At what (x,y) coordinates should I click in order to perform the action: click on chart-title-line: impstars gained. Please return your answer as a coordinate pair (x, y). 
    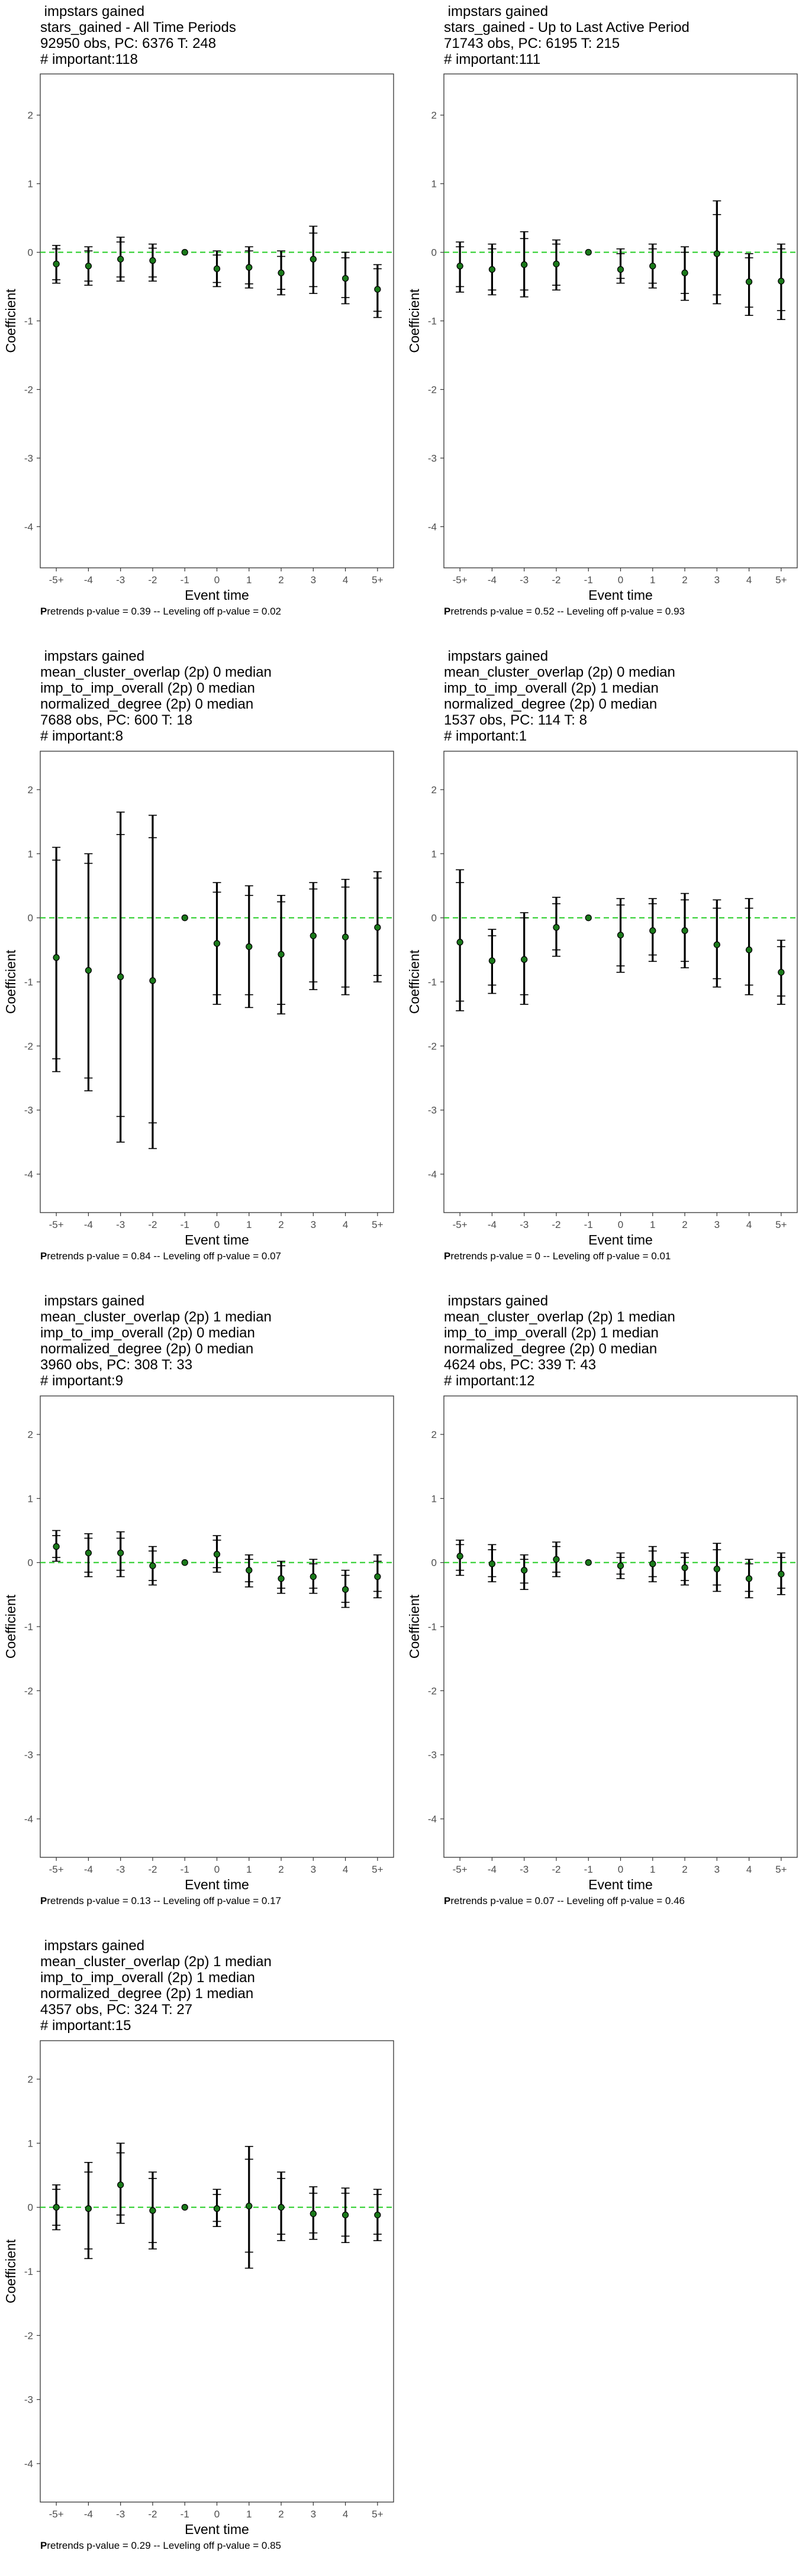
    Looking at the image, I should click on (92, 1946).